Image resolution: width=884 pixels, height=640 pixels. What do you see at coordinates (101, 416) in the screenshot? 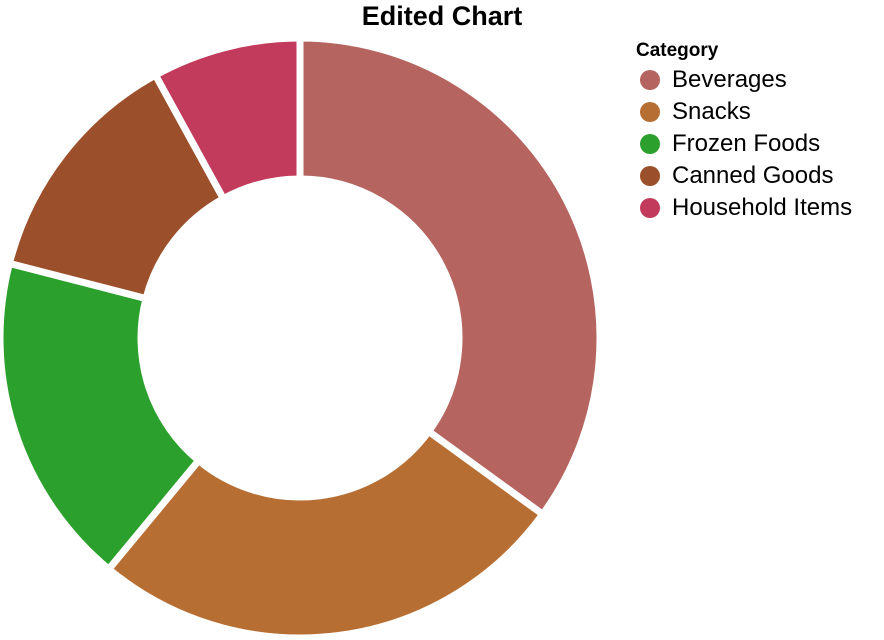
I see `slice-frozen-foods` at bounding box center [101, 416].